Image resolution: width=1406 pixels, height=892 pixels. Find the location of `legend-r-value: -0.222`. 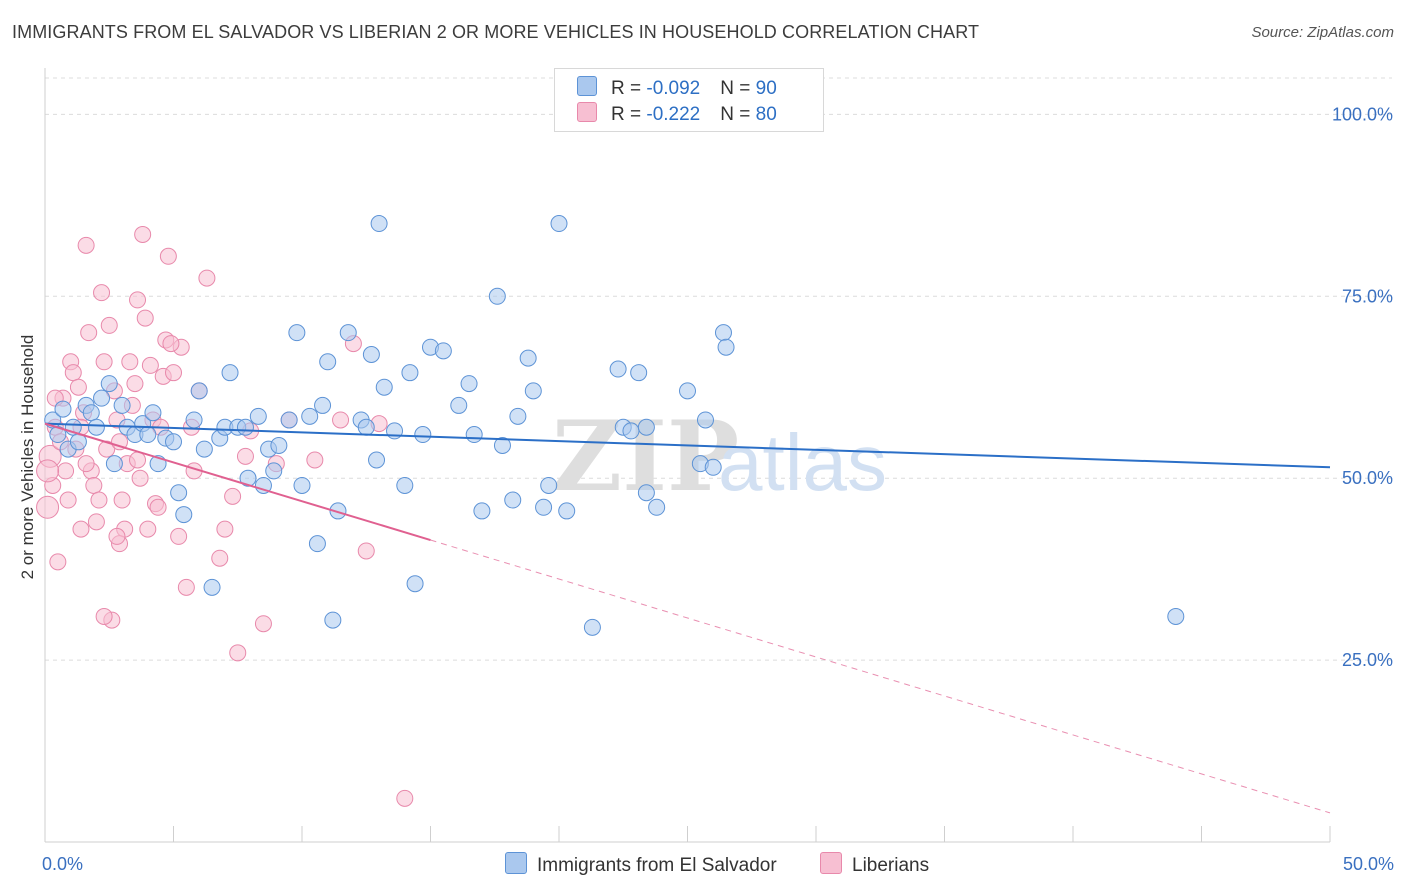

legend-r-value: -0.222 is located at coordinates (673, 114).